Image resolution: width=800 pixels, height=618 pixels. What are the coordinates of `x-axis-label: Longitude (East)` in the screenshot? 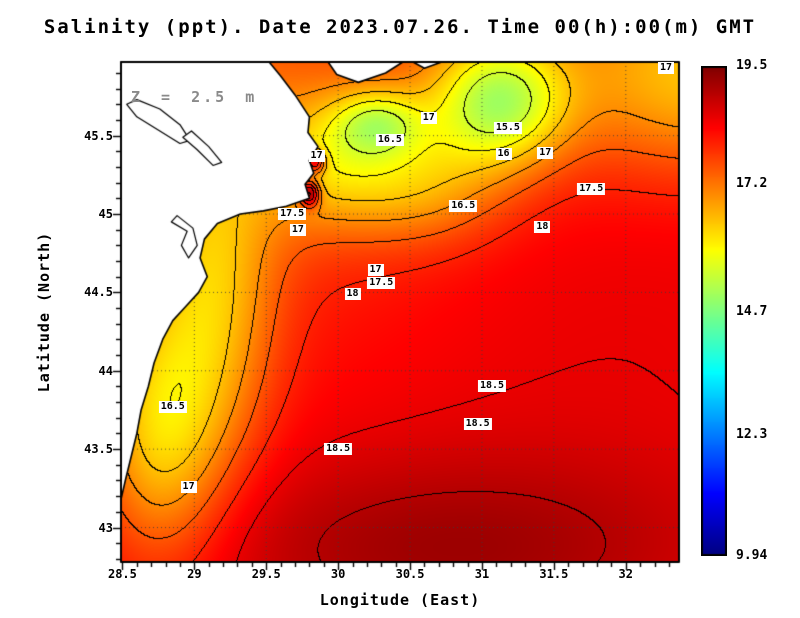 It's located at (400, 600).